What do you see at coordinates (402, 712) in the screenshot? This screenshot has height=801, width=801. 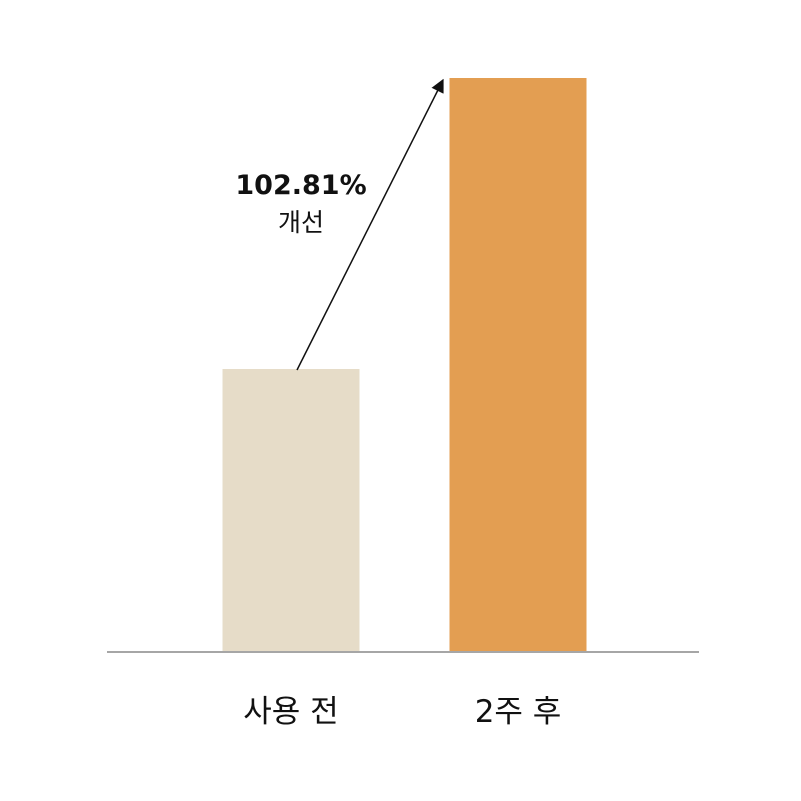 I see `category-labels: 사용 전 2주 후` at bounding box center [402, 712].